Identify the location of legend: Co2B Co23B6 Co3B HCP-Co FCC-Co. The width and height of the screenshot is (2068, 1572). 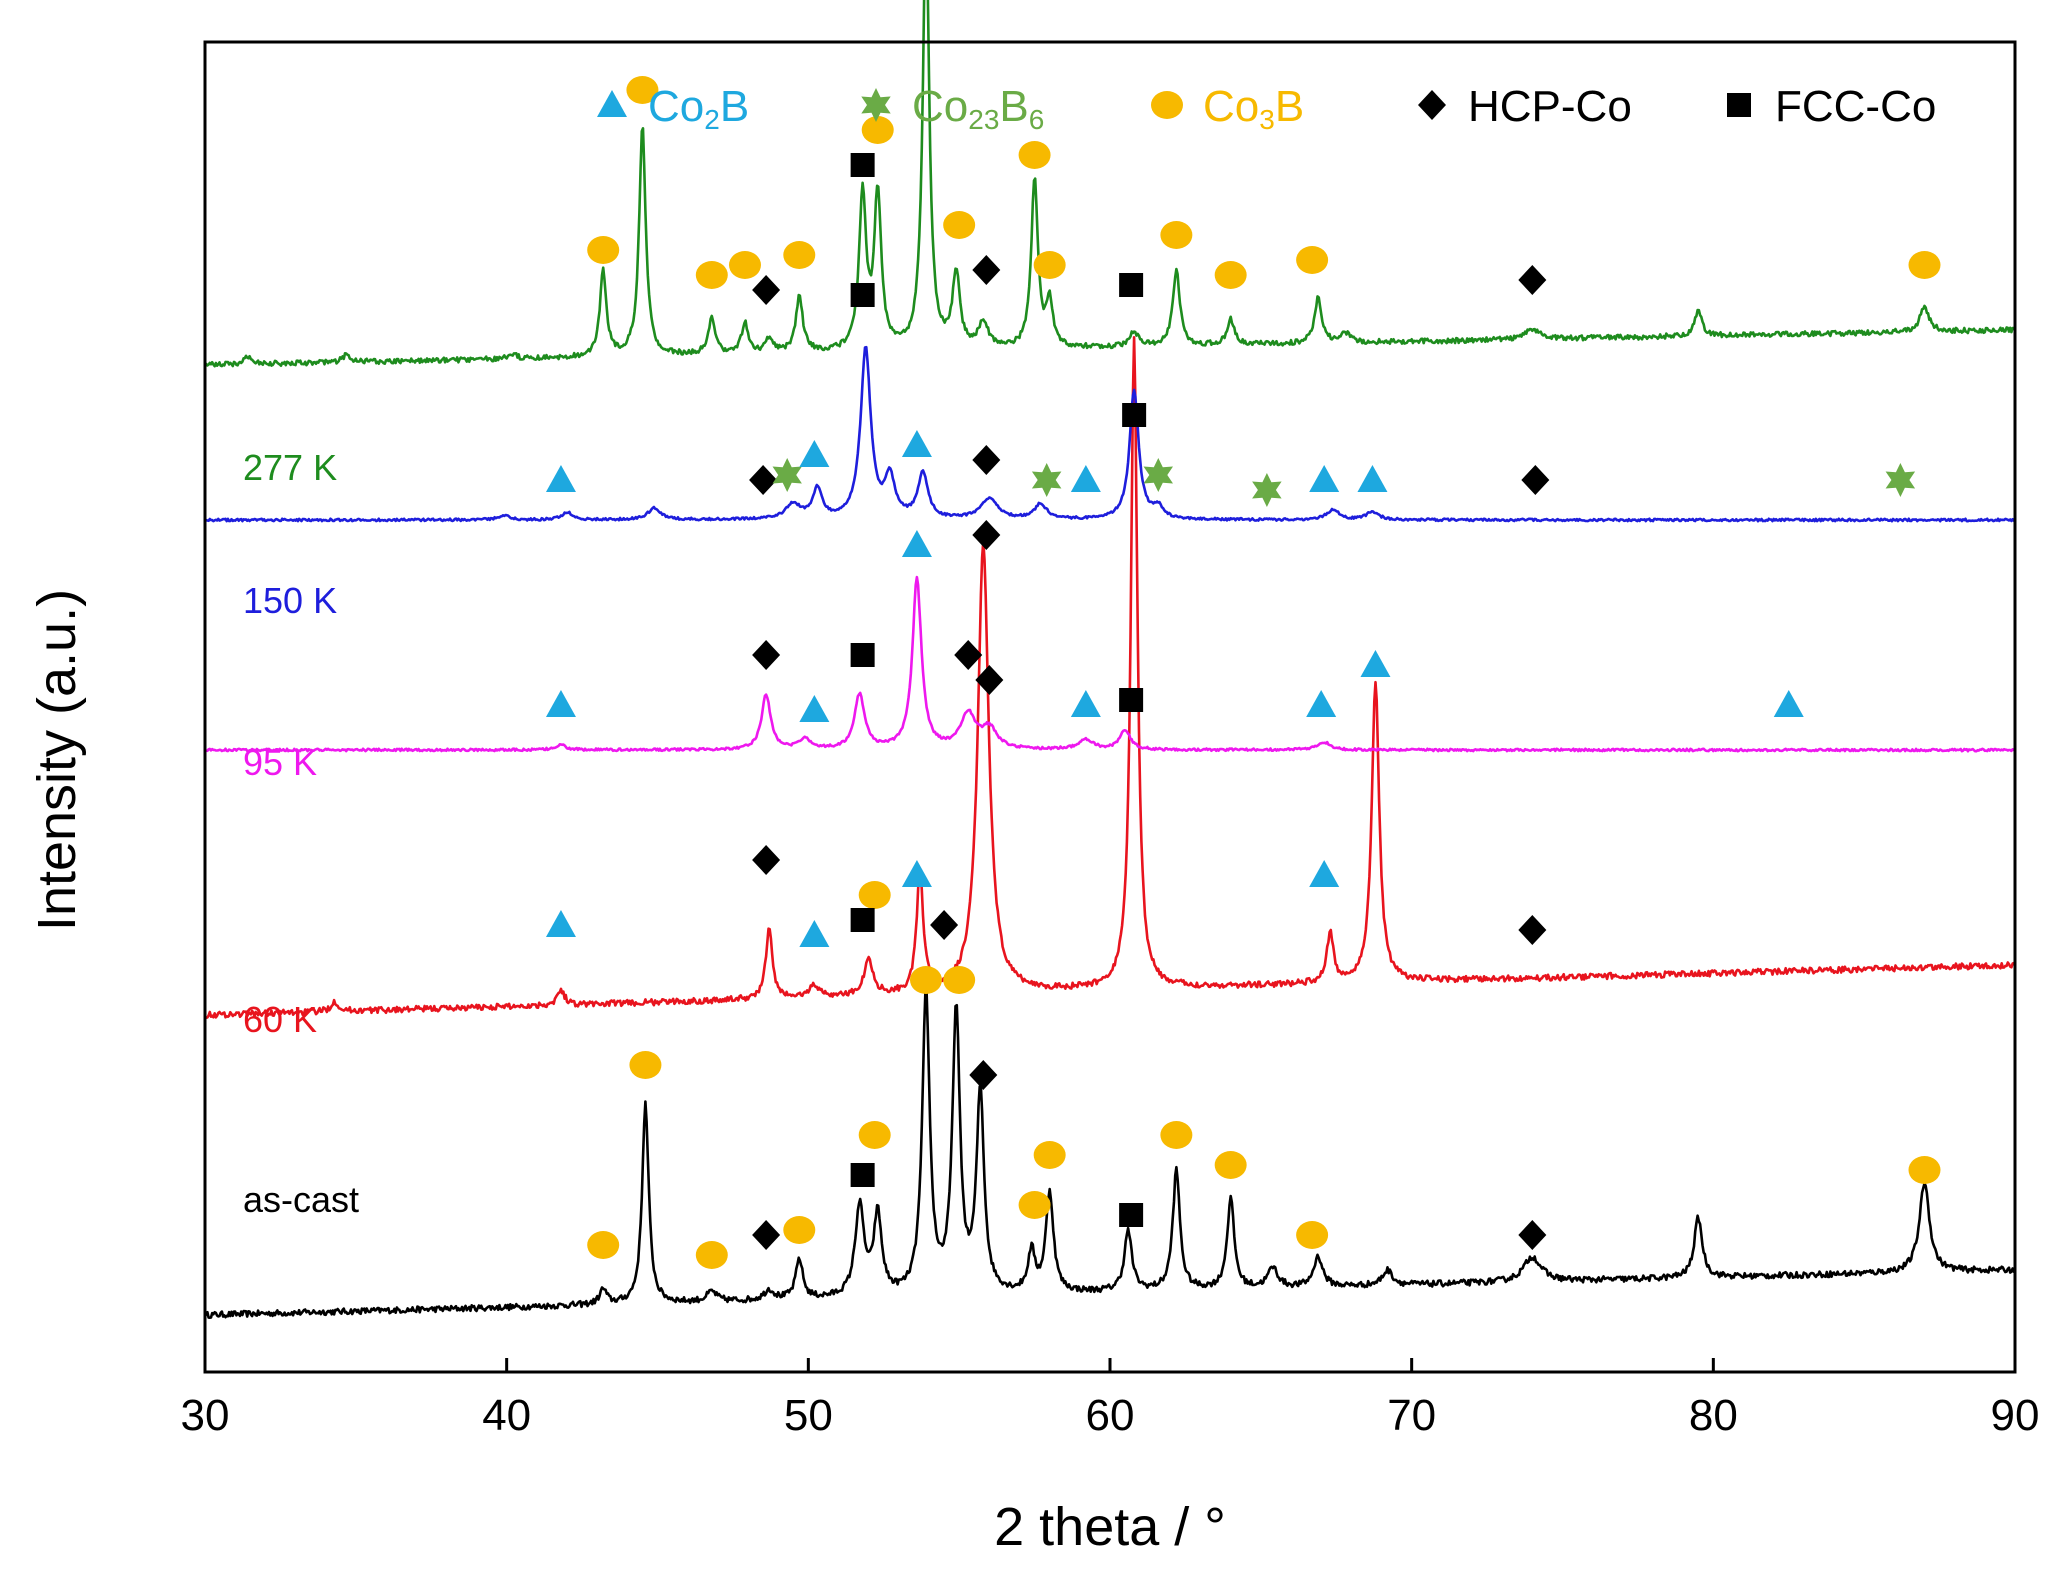
(1266, 108).